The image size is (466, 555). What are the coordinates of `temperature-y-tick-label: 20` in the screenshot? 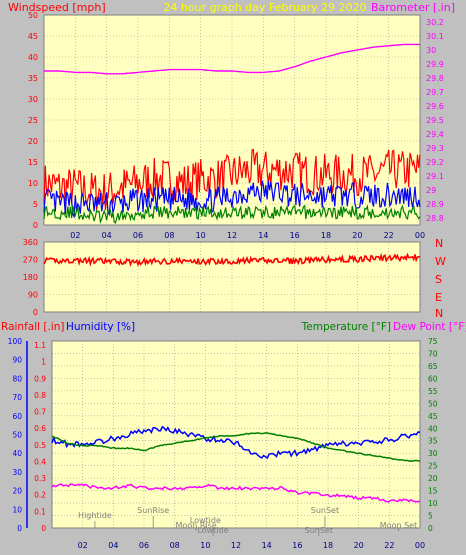 It's located at (433, 478).